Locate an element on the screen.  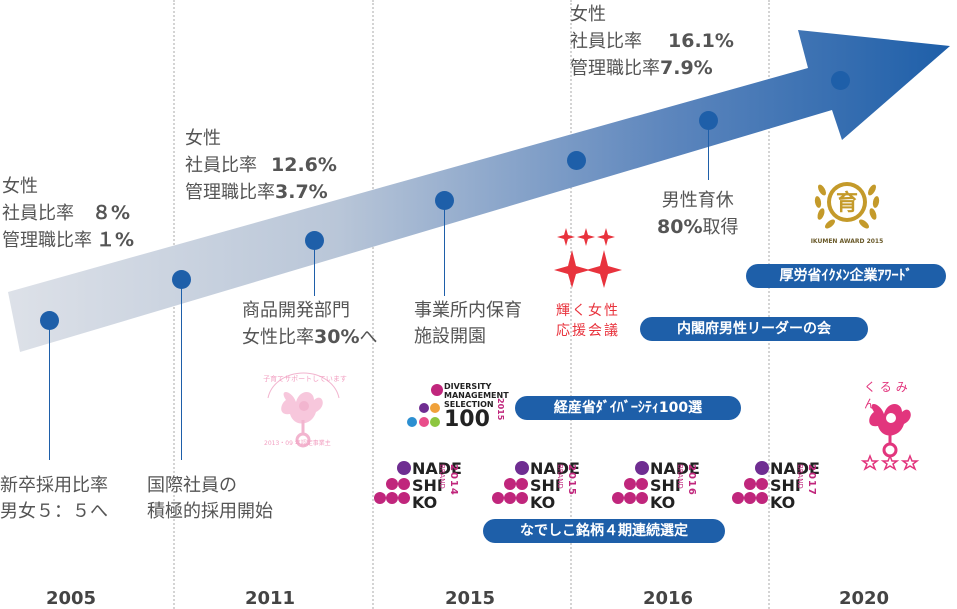
badge-ikumen: 厚労省ｲｸﾒﾝ企業ｱﾜｰﾄﾞ is located at coordinates (846, 276).